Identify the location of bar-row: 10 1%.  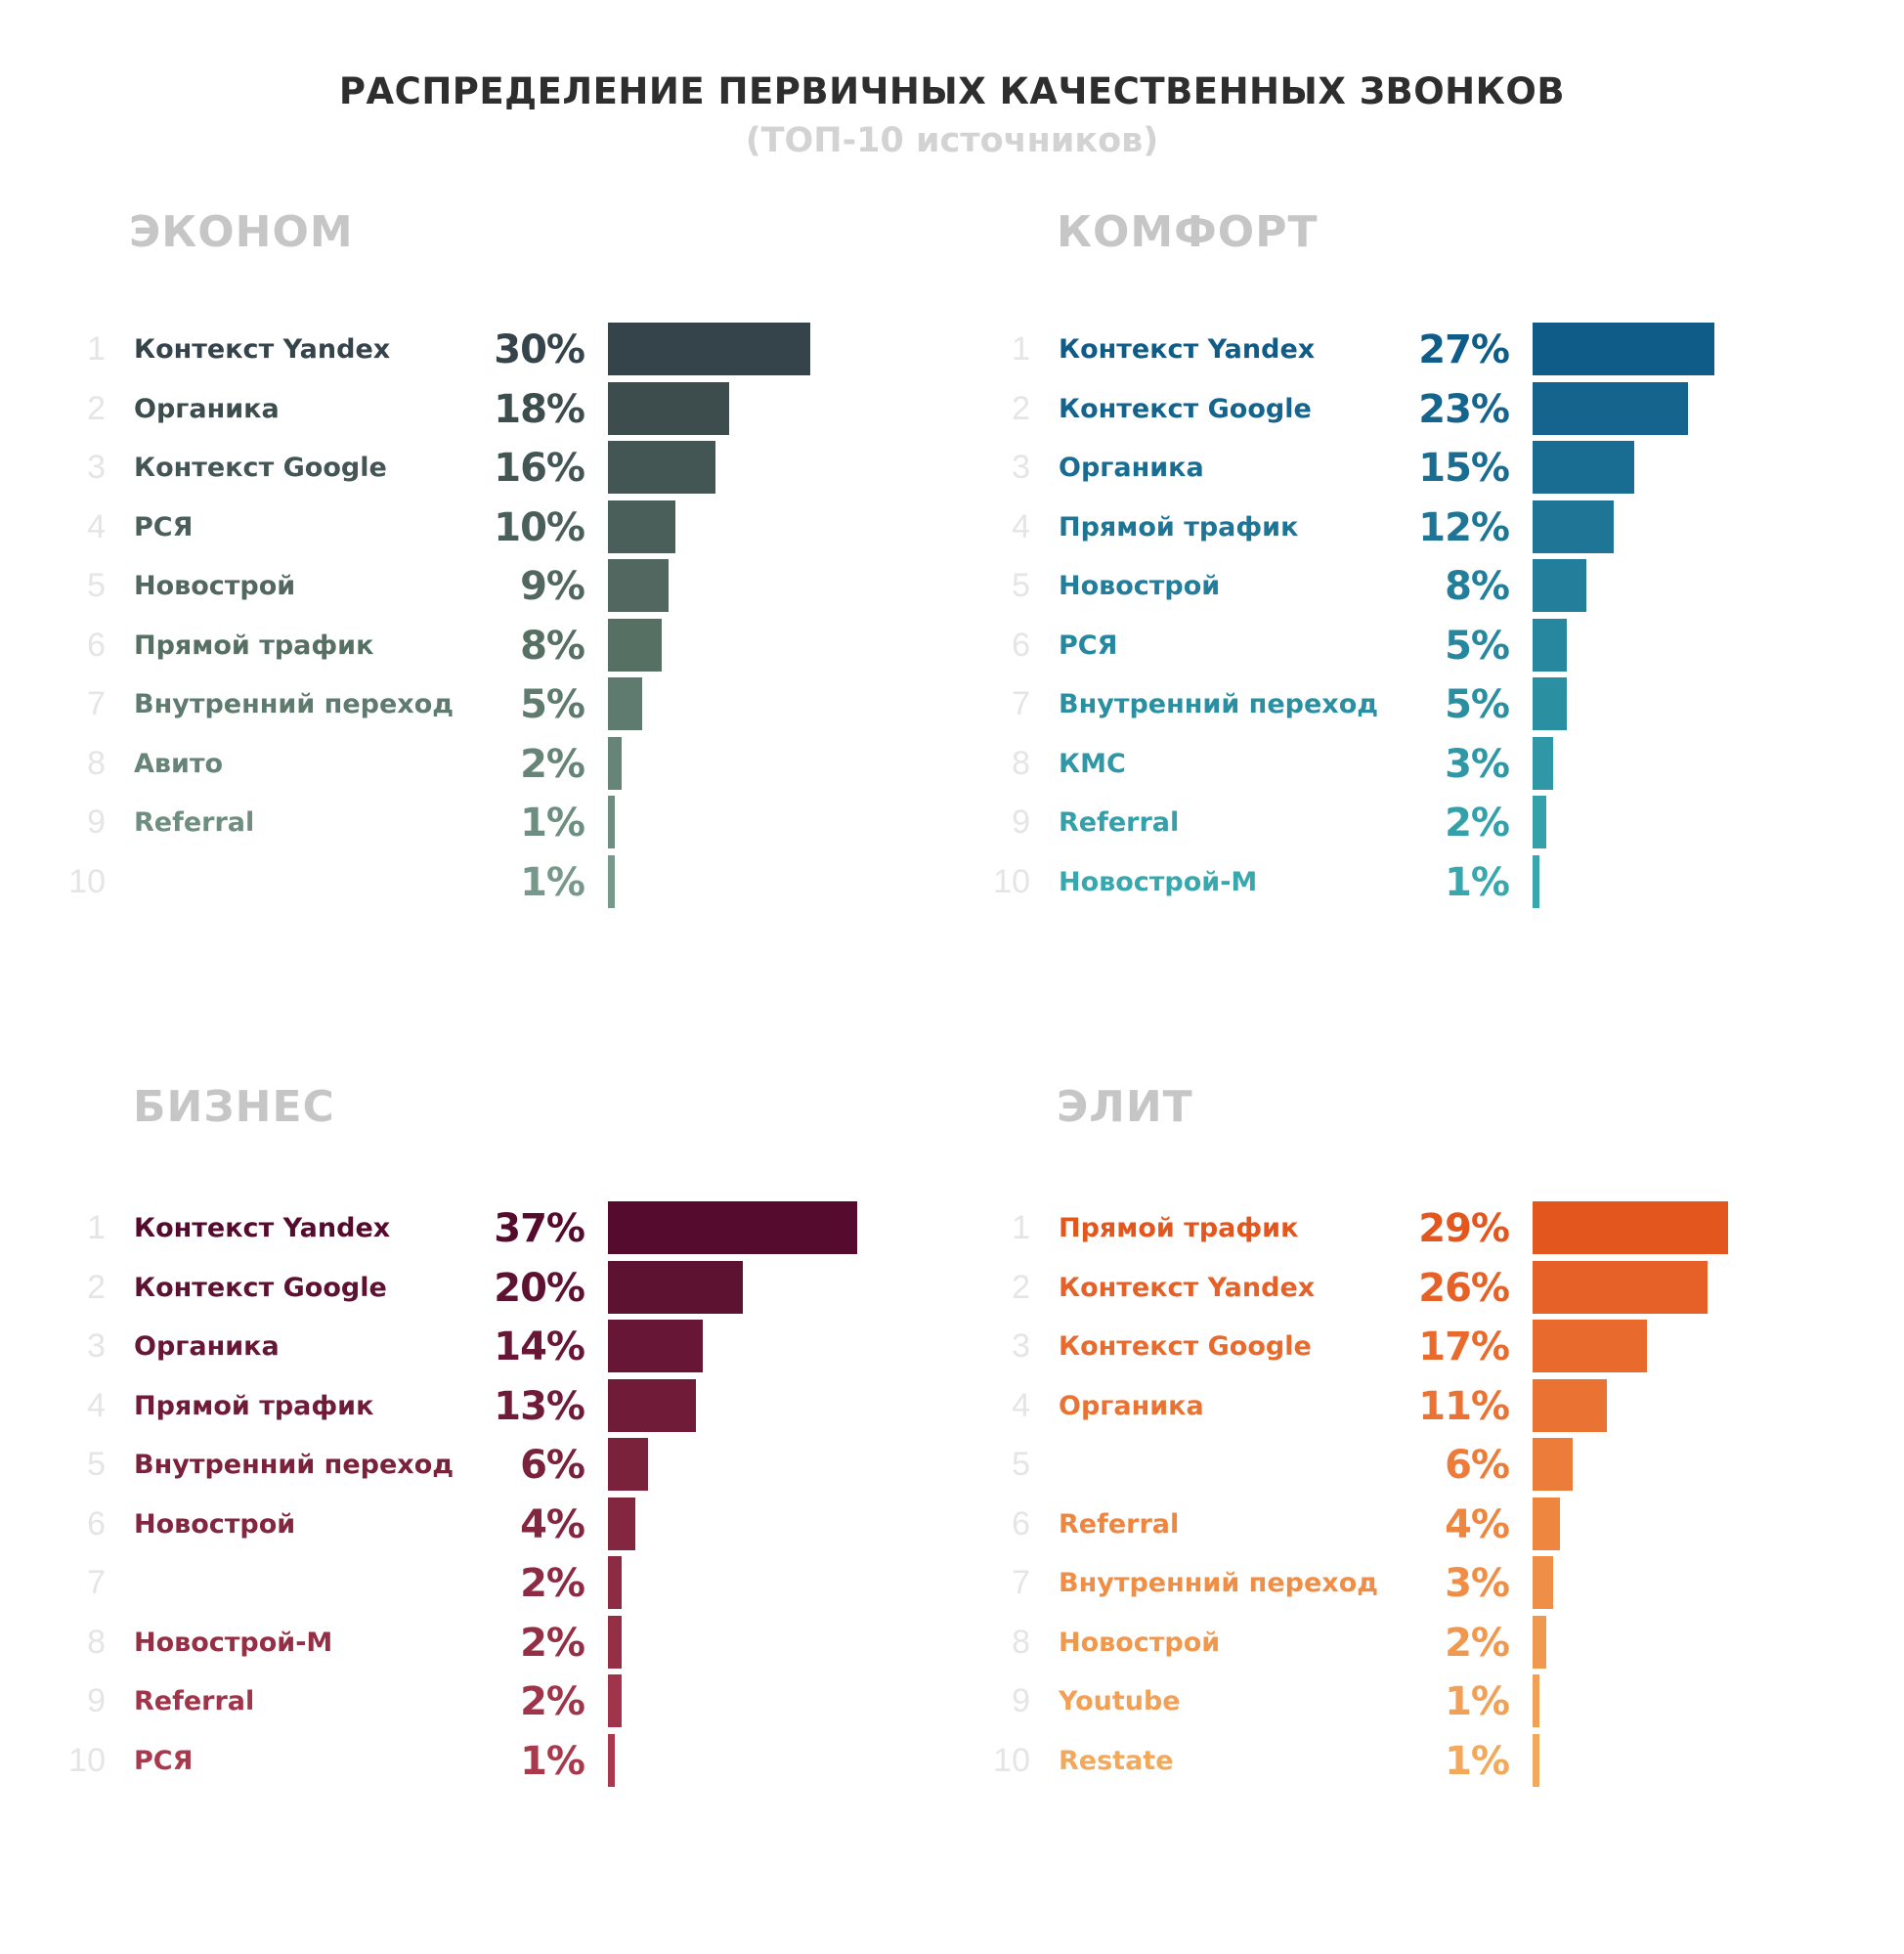
(475, 881).